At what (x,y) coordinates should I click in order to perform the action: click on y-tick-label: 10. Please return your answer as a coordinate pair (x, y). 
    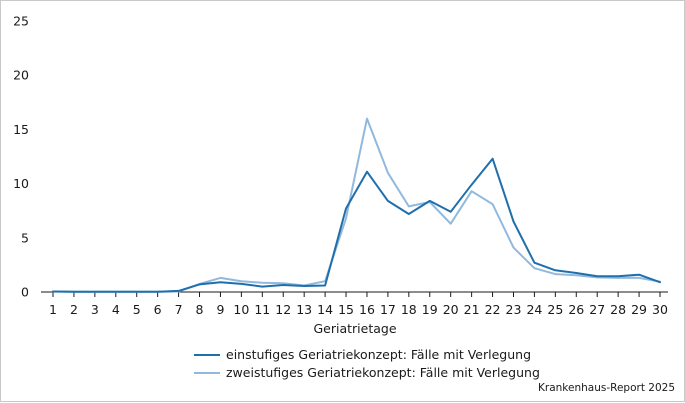
    Looking at the image, I should click on (21, 183).